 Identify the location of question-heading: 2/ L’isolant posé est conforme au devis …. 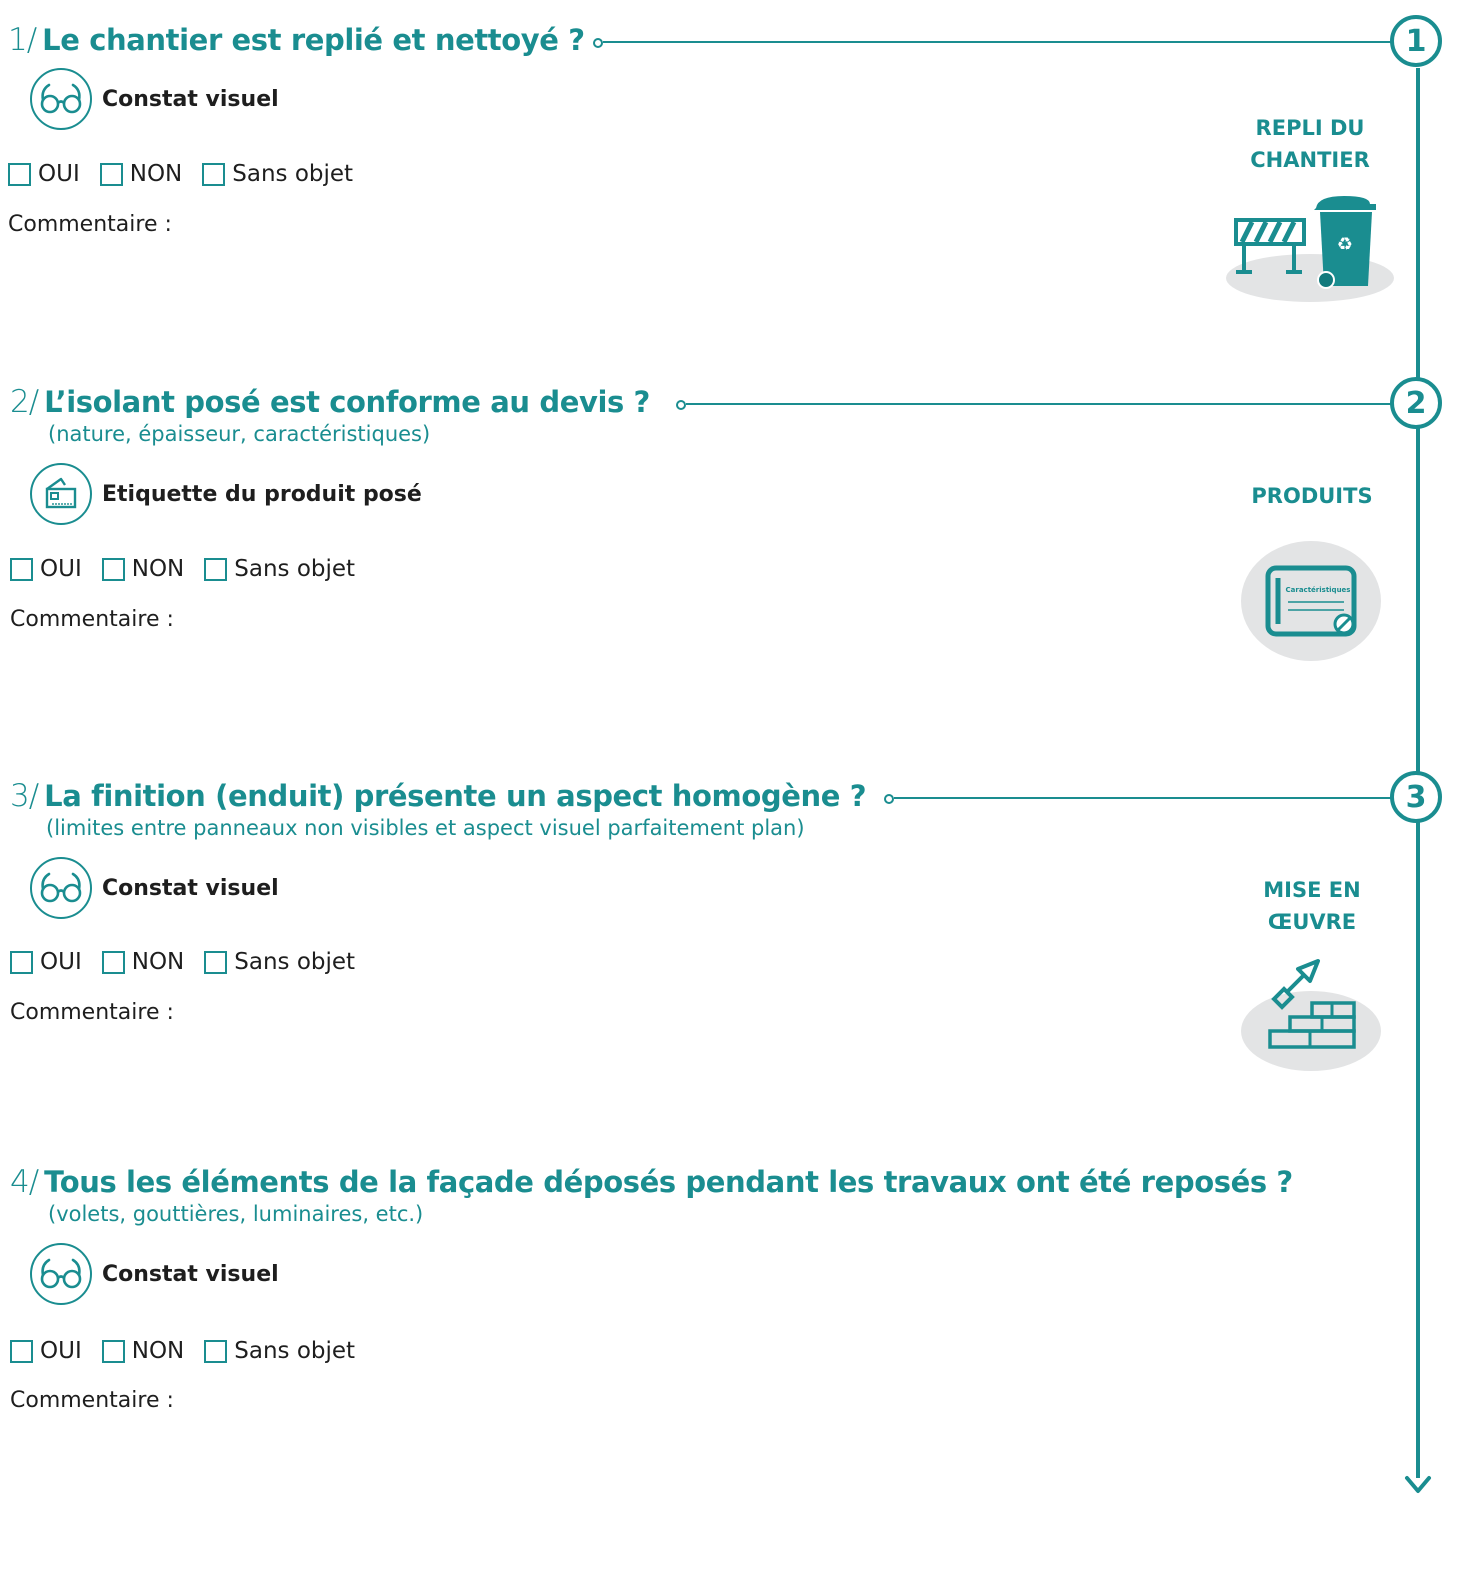
(330, 402).